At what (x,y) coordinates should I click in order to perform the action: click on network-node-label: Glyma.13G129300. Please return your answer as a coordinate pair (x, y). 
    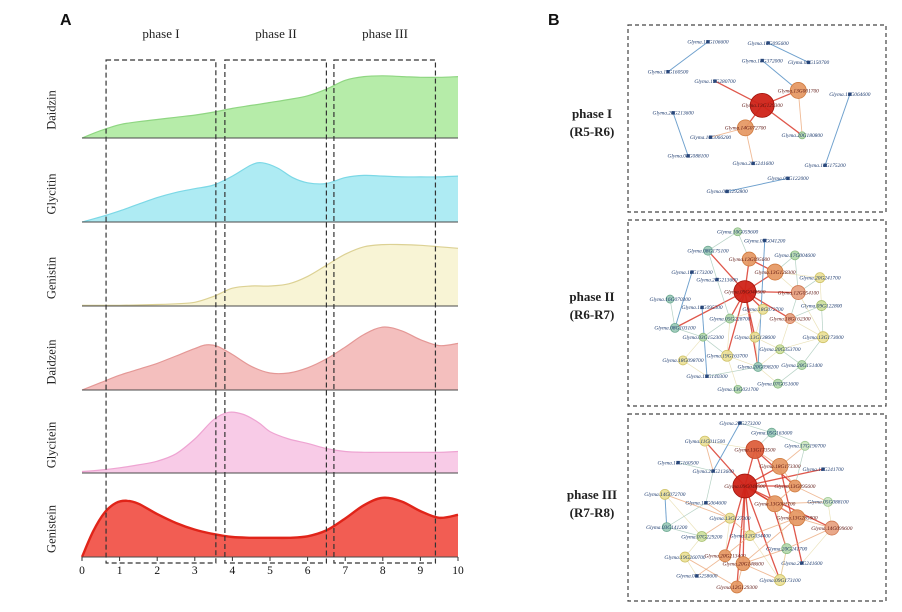
    Looking at the image, I should click on (762, 106).